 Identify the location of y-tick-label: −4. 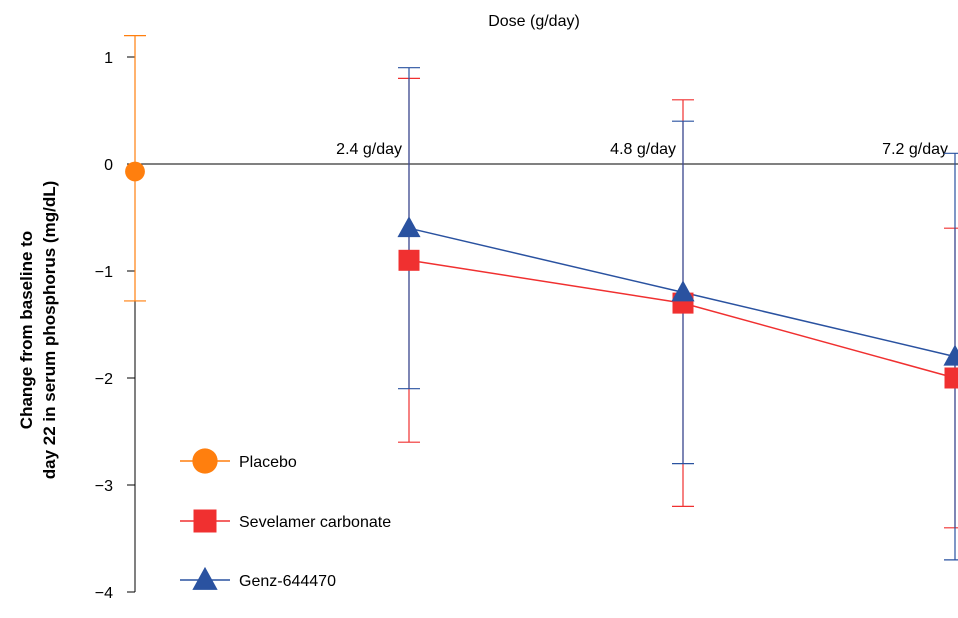
(104, 593).